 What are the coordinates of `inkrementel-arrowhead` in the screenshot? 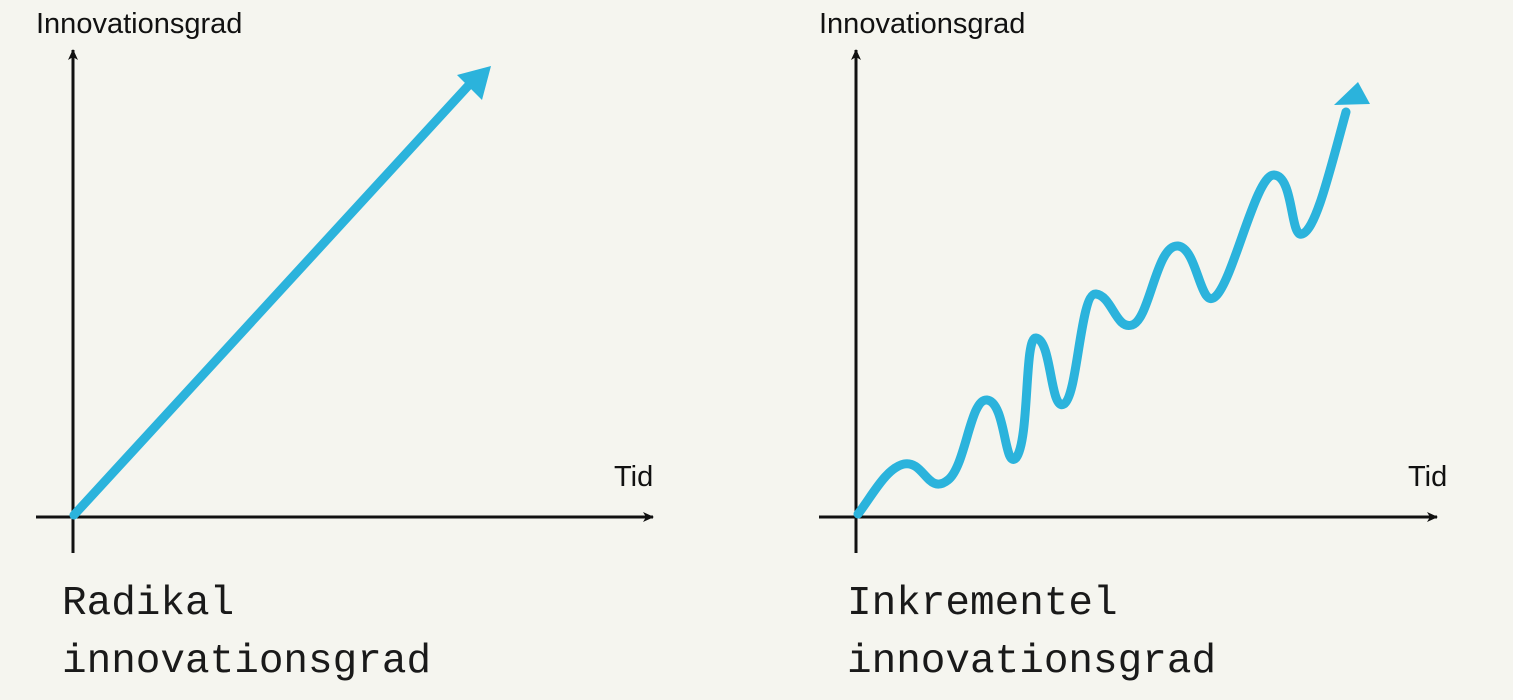 It's located at (1352, 93).